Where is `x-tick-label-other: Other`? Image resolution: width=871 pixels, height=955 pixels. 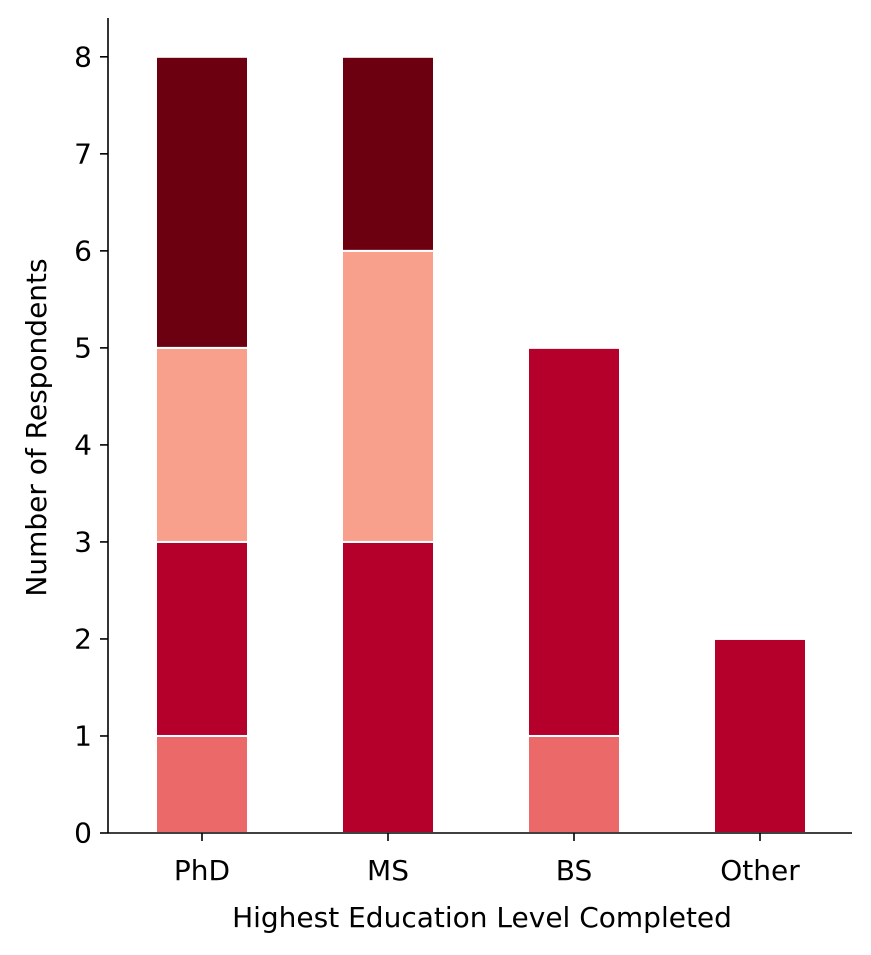 x-tick-label-other: Other is located at coordinates (760, 870).